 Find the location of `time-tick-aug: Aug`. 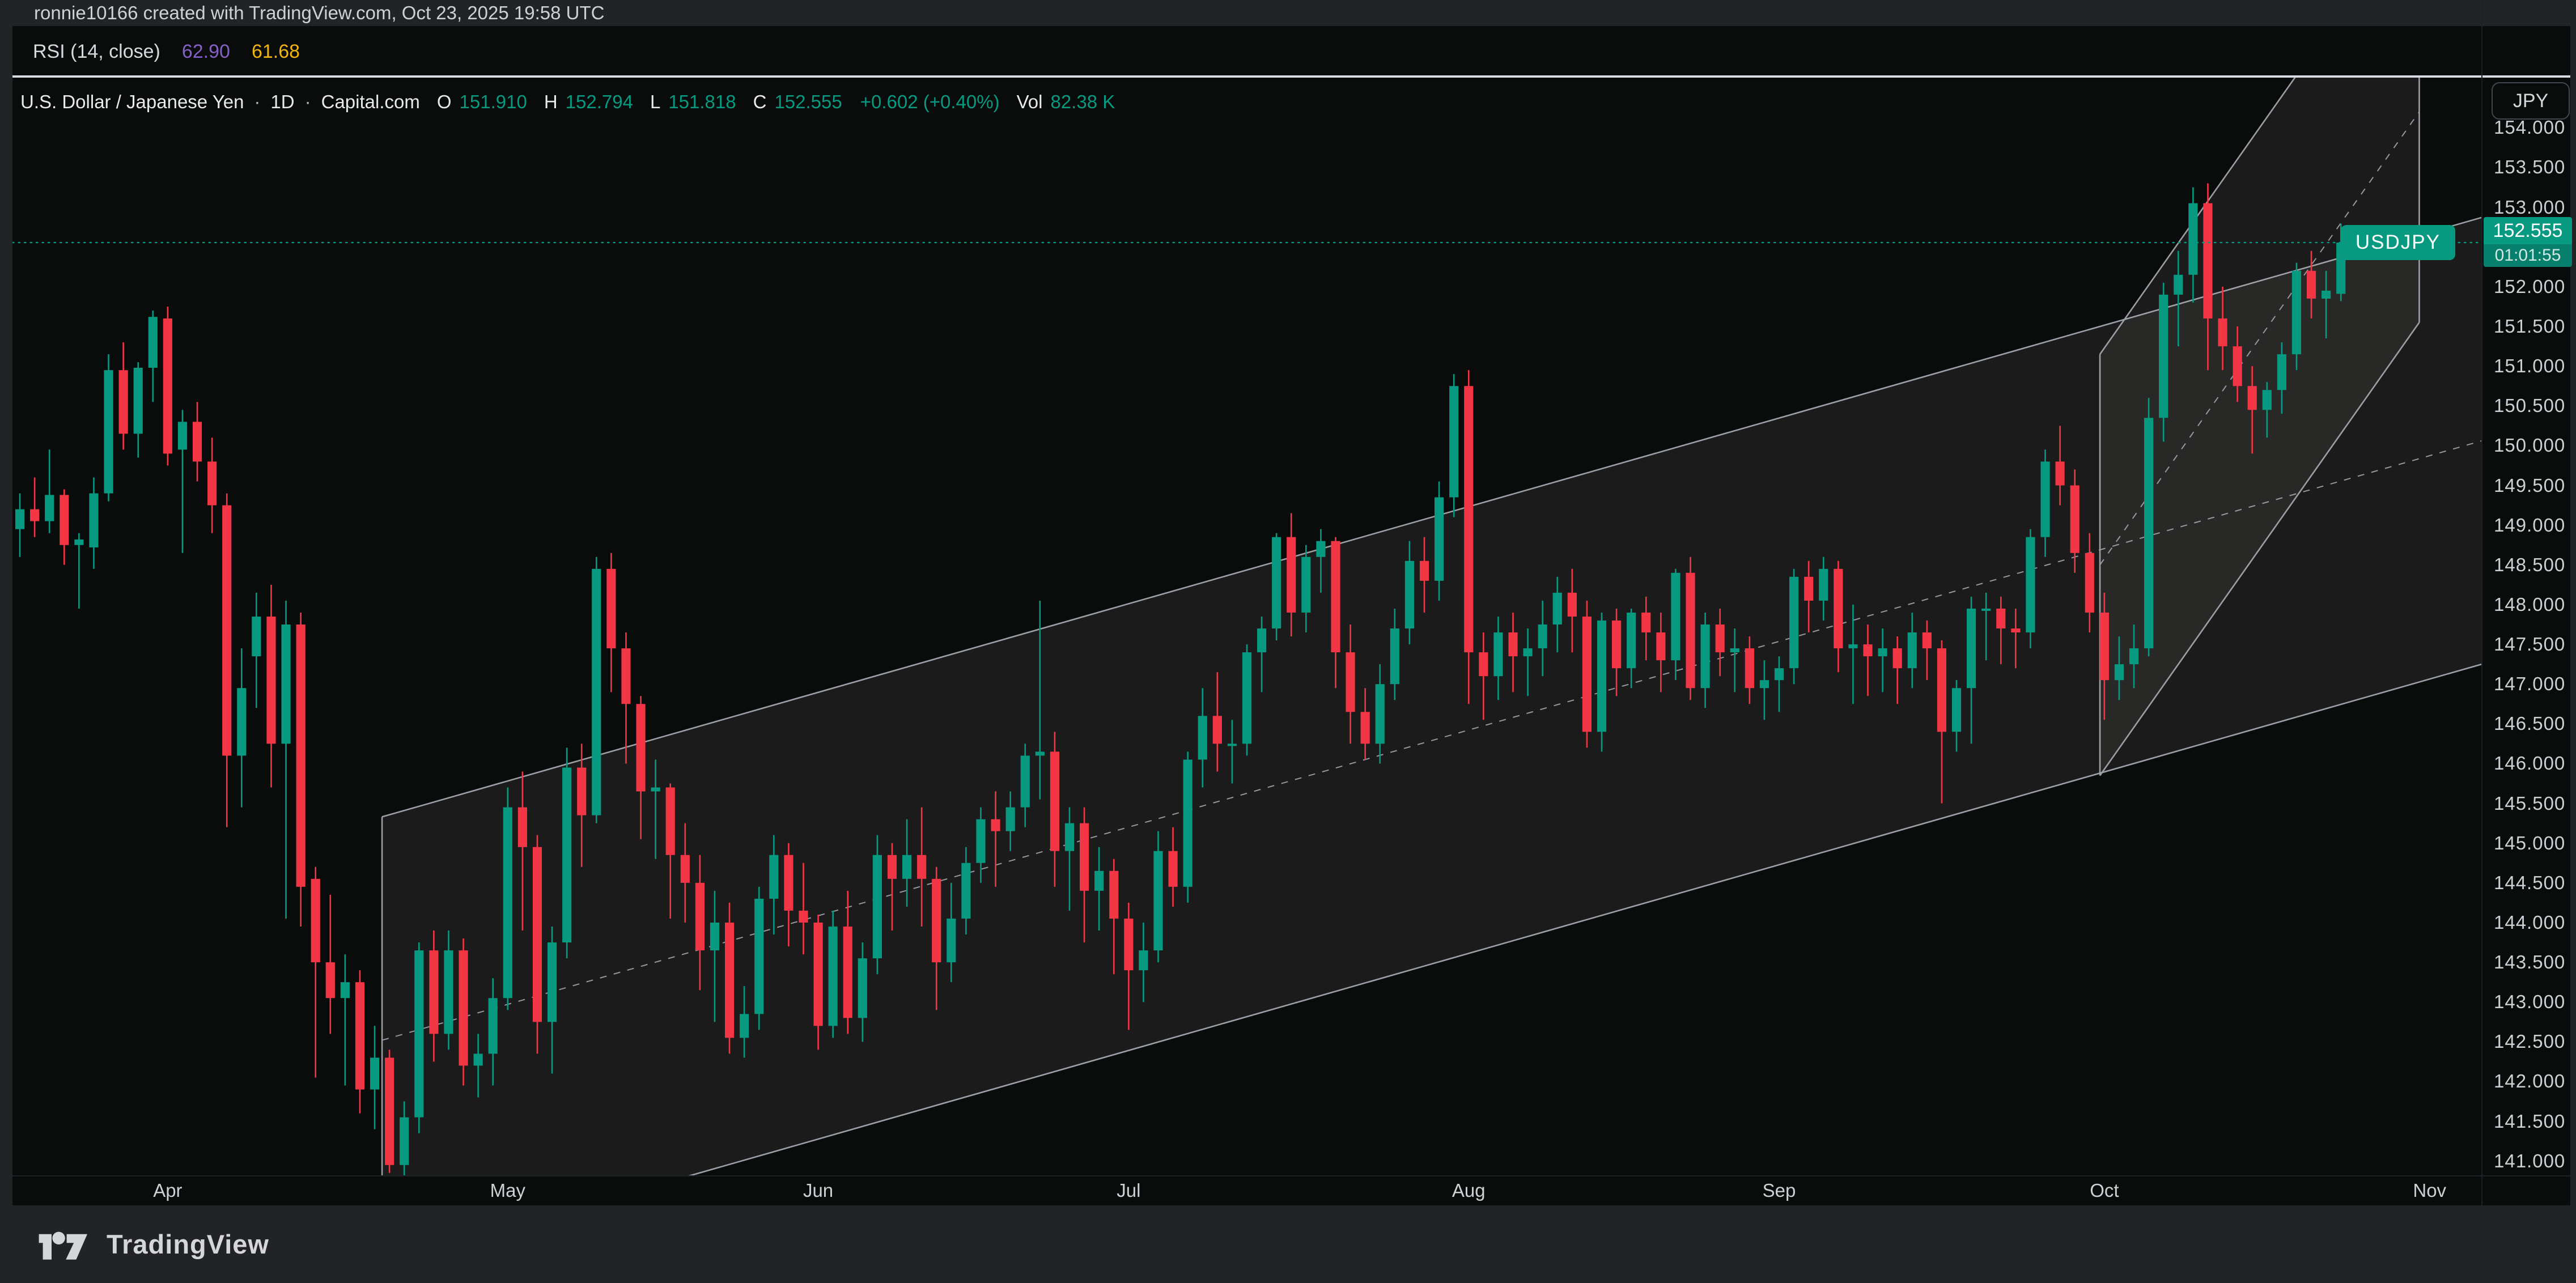

time-tick-aug: Aug is located at coordinates (1469, 1190).